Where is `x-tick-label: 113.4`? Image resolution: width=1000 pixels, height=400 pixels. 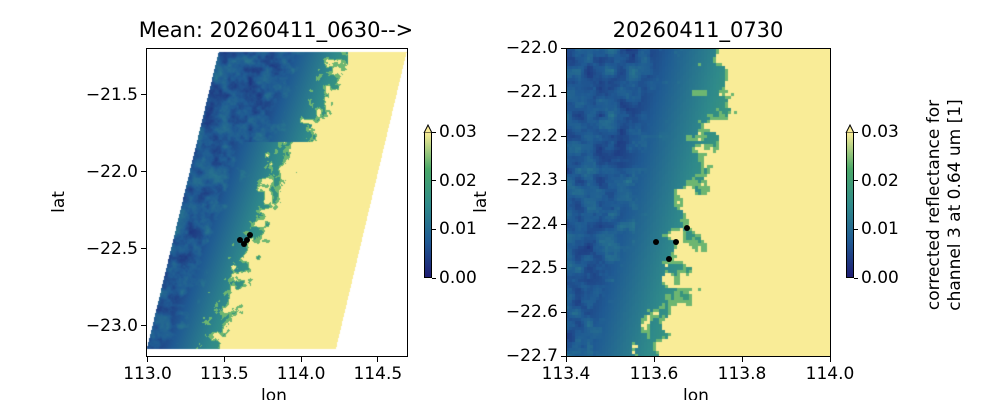
x-tick-label: 113.4 is located at coordinates (566, 374).